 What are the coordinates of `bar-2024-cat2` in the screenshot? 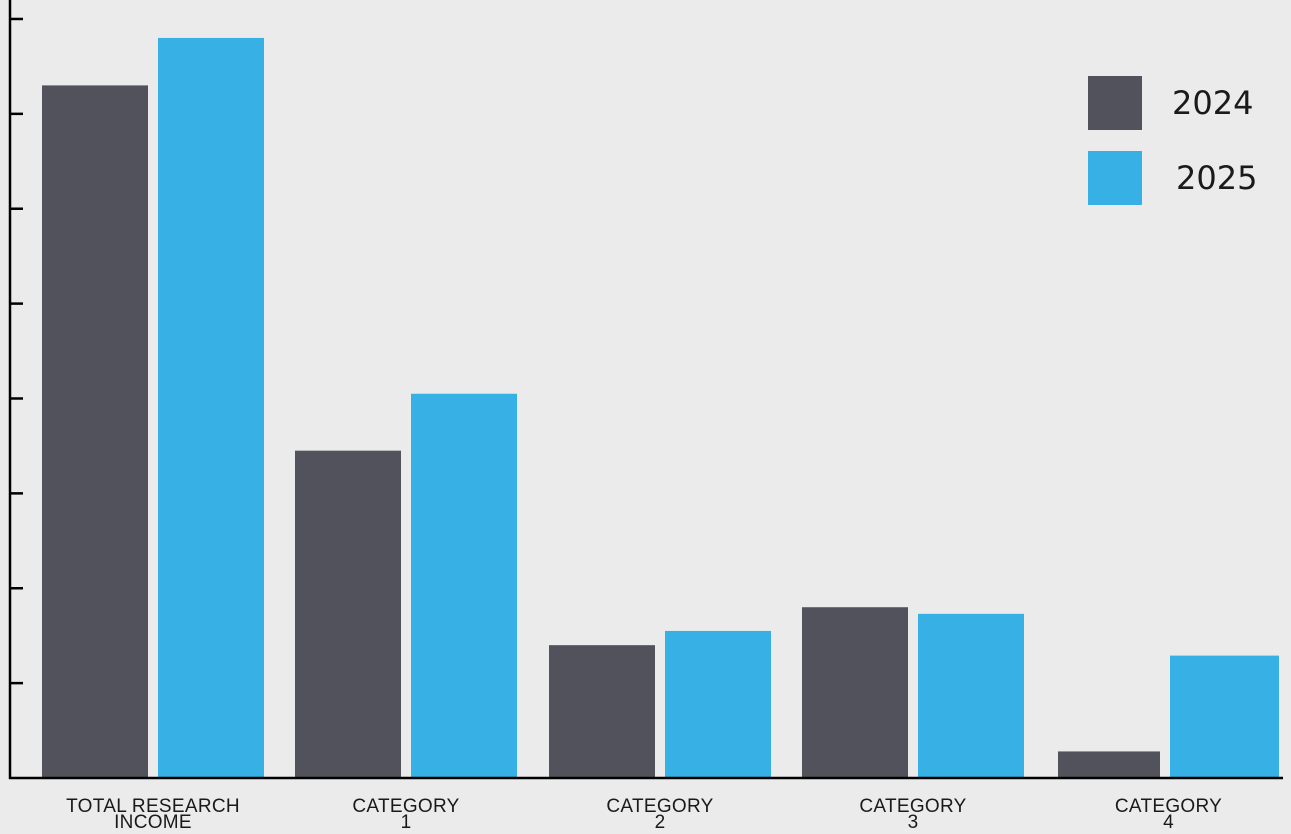 It's located at (602, 711).